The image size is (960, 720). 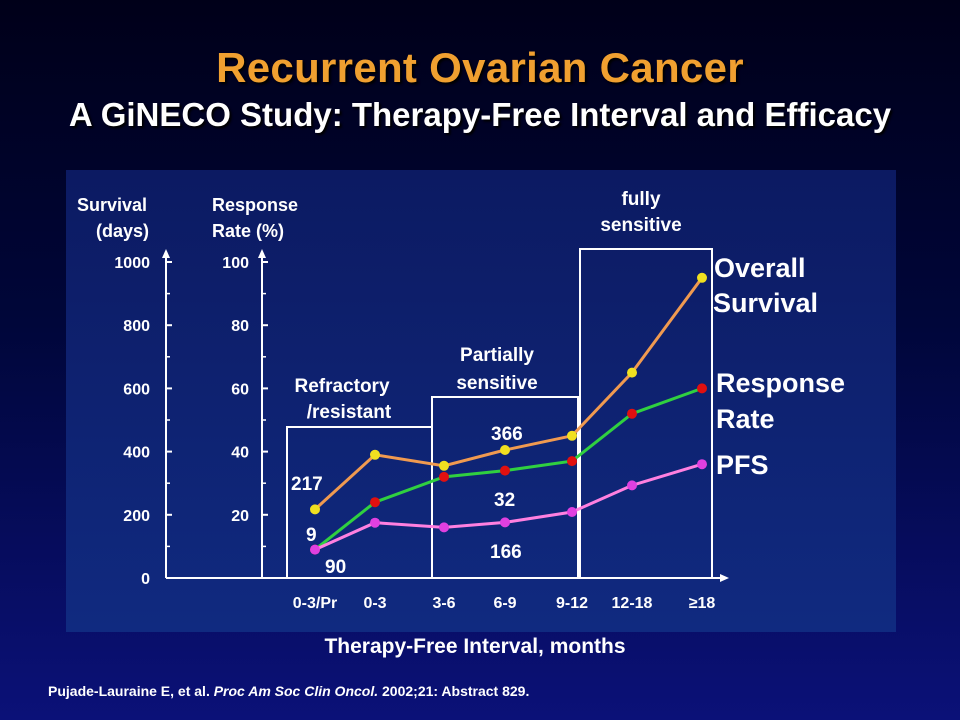 I want to click on percent-tick-label: 20, so click(x=240, y=516).